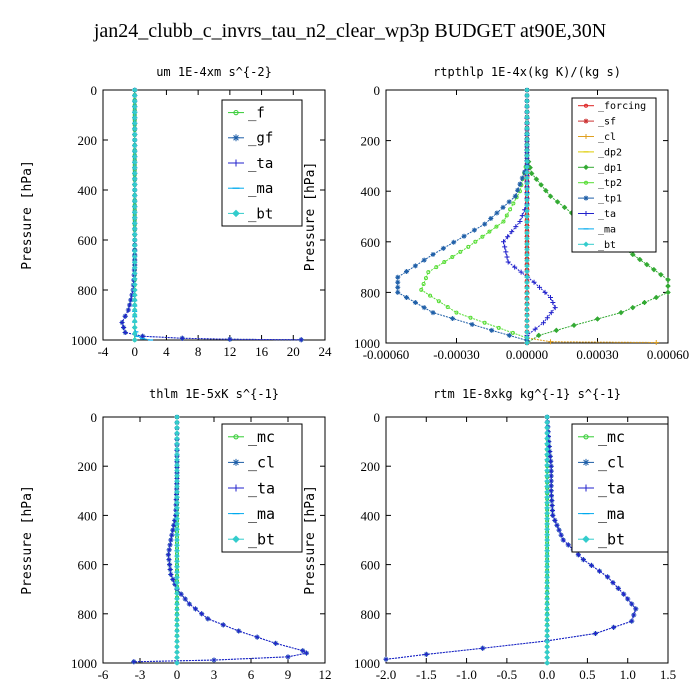 The image size is (700, 700). What do you see at coordinates (426, 674) in the screenshot?
I see `x-tick-label: -1.5` at bounding box center [426, 674].